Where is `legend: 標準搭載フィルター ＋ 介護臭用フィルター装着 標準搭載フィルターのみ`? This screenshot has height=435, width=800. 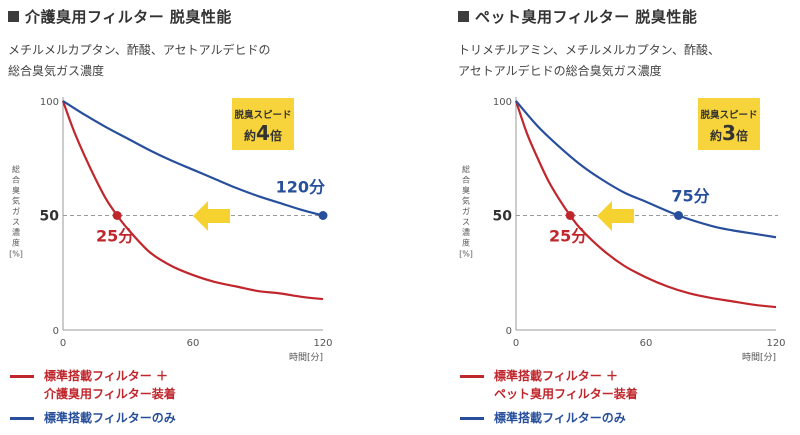 legend: 標準搭載フィルター ＋ 介護臭用フィルター装着 標準搭載フィルターのみ is located at coordinates (93, 400).